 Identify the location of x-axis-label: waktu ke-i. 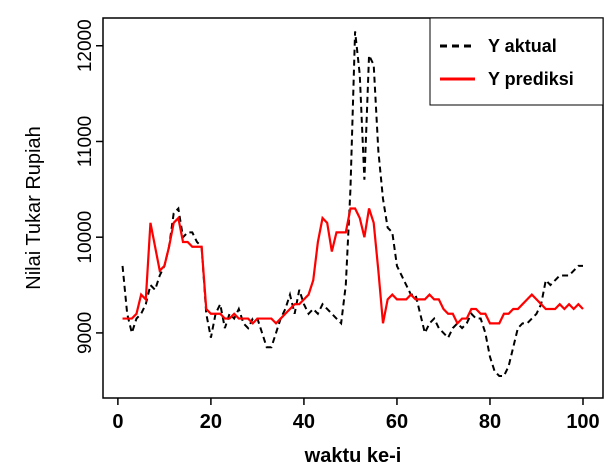
(353, 456).